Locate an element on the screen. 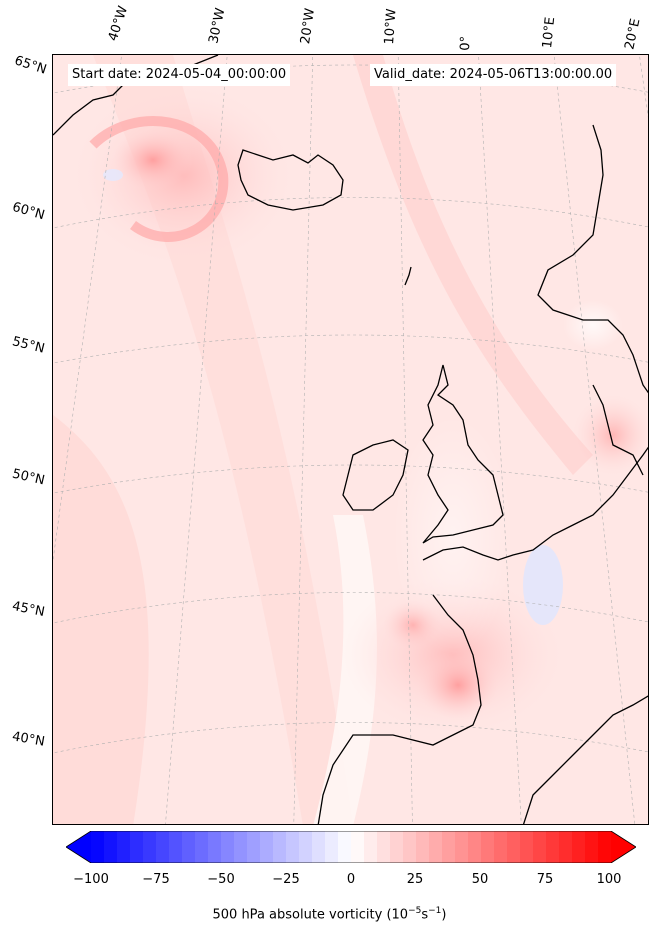 This screenshot has width=659, height=936. colorbar-tick: −25 is located at coordinates (286, 879).